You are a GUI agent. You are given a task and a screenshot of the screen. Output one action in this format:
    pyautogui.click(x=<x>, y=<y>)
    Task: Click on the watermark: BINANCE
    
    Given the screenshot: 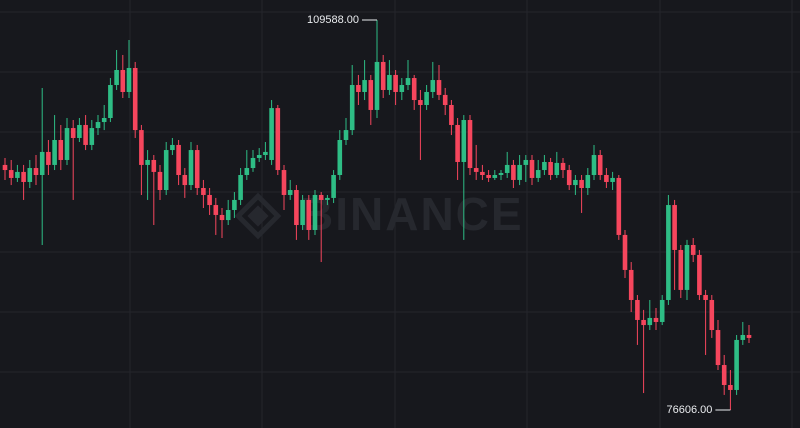 What is the action you would take?
    pyautogui.click(x=379, y=214)
    